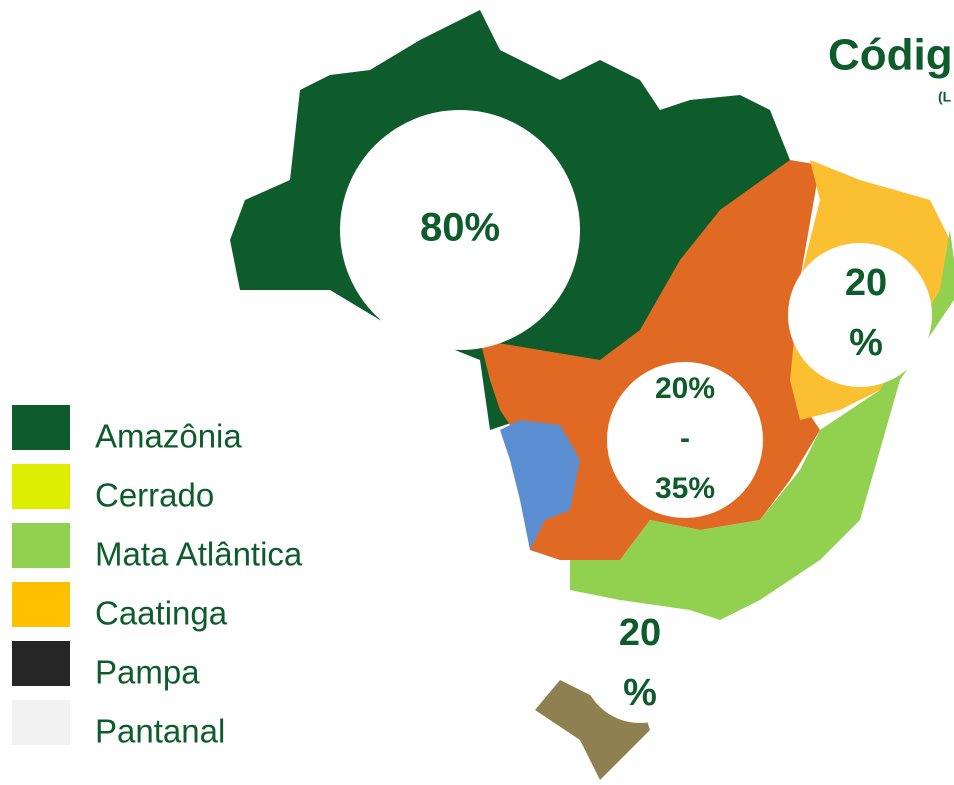  What do you see at coordinates (685, 488) in the screenshot?
I see `region-label: 35%` at bounding box center [685, 488].